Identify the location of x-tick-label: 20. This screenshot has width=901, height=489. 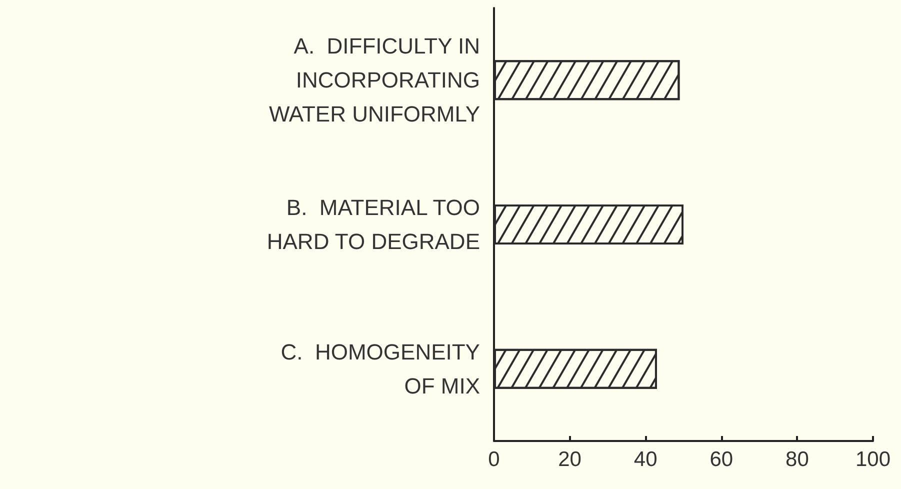
(570, 459).